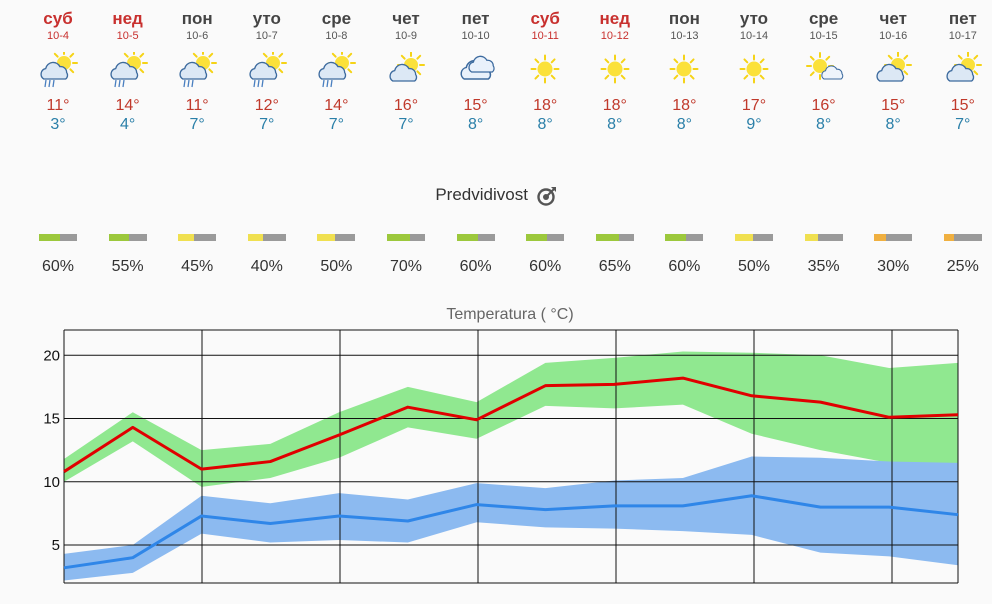 This screenshot has height=604, width=992. I want to click on day-column: пон 10-6 11° 7°, so click(197, 71).